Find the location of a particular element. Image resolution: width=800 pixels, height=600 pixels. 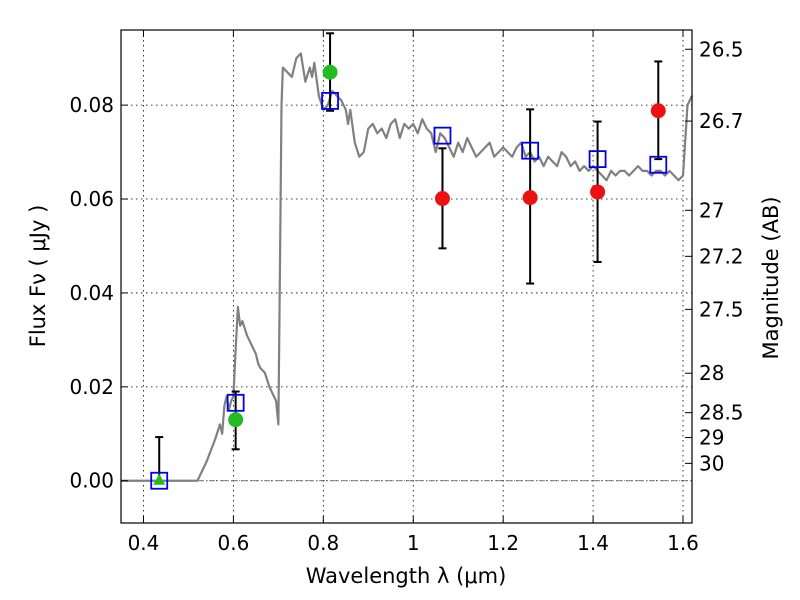

y-tick-label: 0.06 is located at coordinates (91, 199).